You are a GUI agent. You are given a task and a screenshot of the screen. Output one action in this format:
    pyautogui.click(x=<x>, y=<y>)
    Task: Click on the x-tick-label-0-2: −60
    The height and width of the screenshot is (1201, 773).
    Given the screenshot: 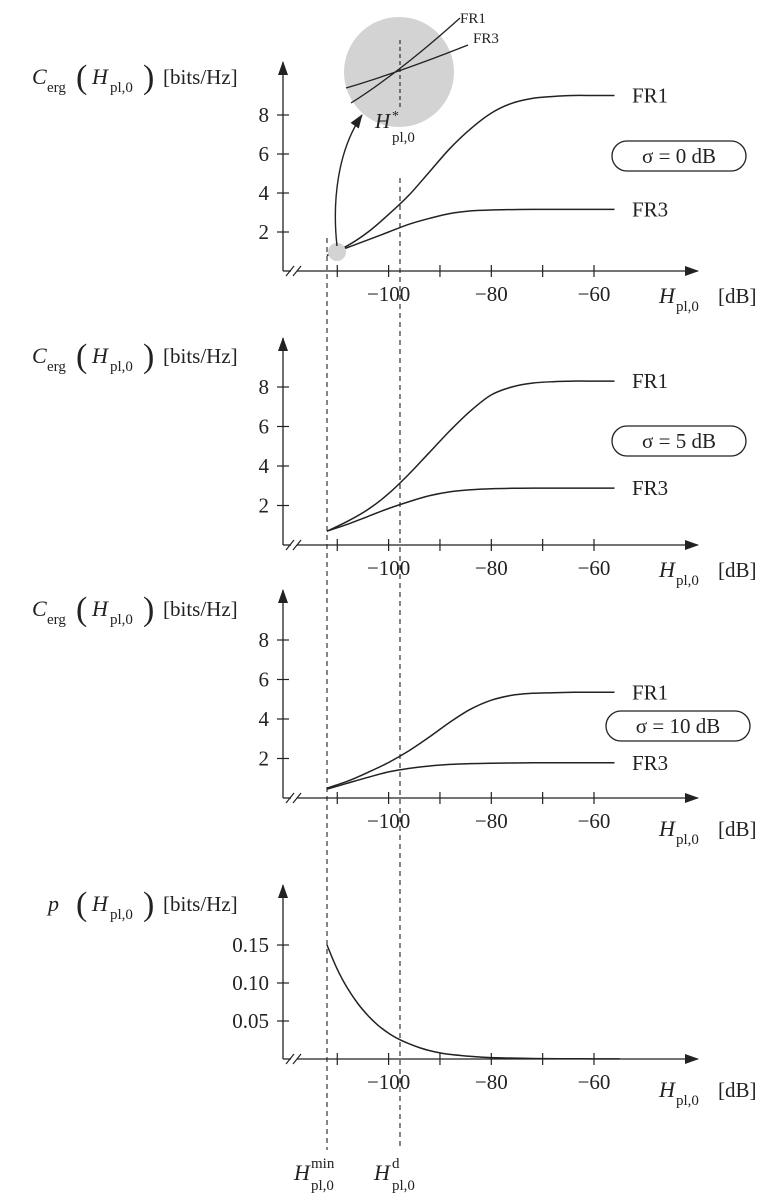 What is the action you would take?
    pyautogui.click(x=594, y=294)
    